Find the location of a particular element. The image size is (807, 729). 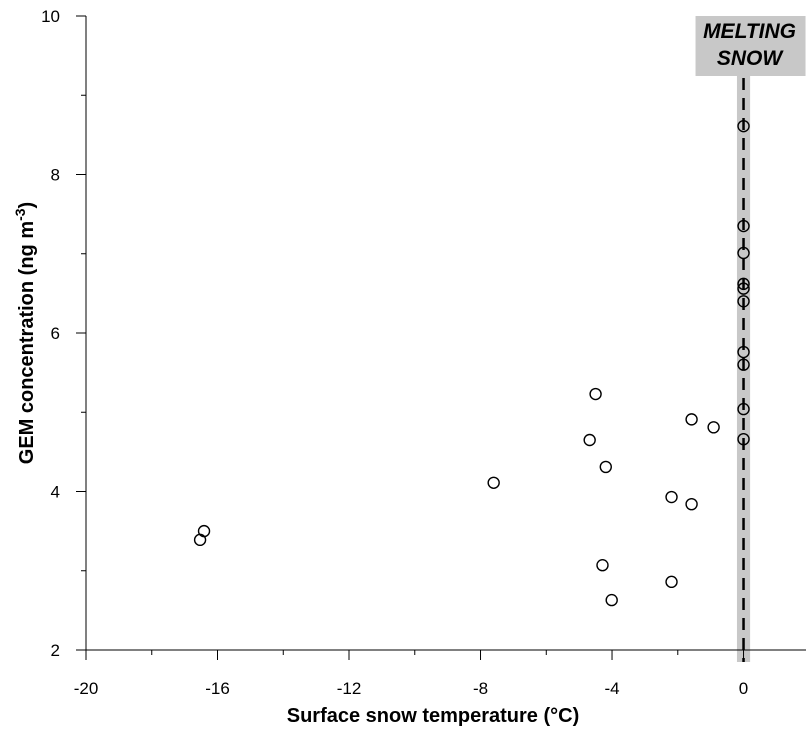

x-tick-label: -20 is located at coordinates (86, 688).